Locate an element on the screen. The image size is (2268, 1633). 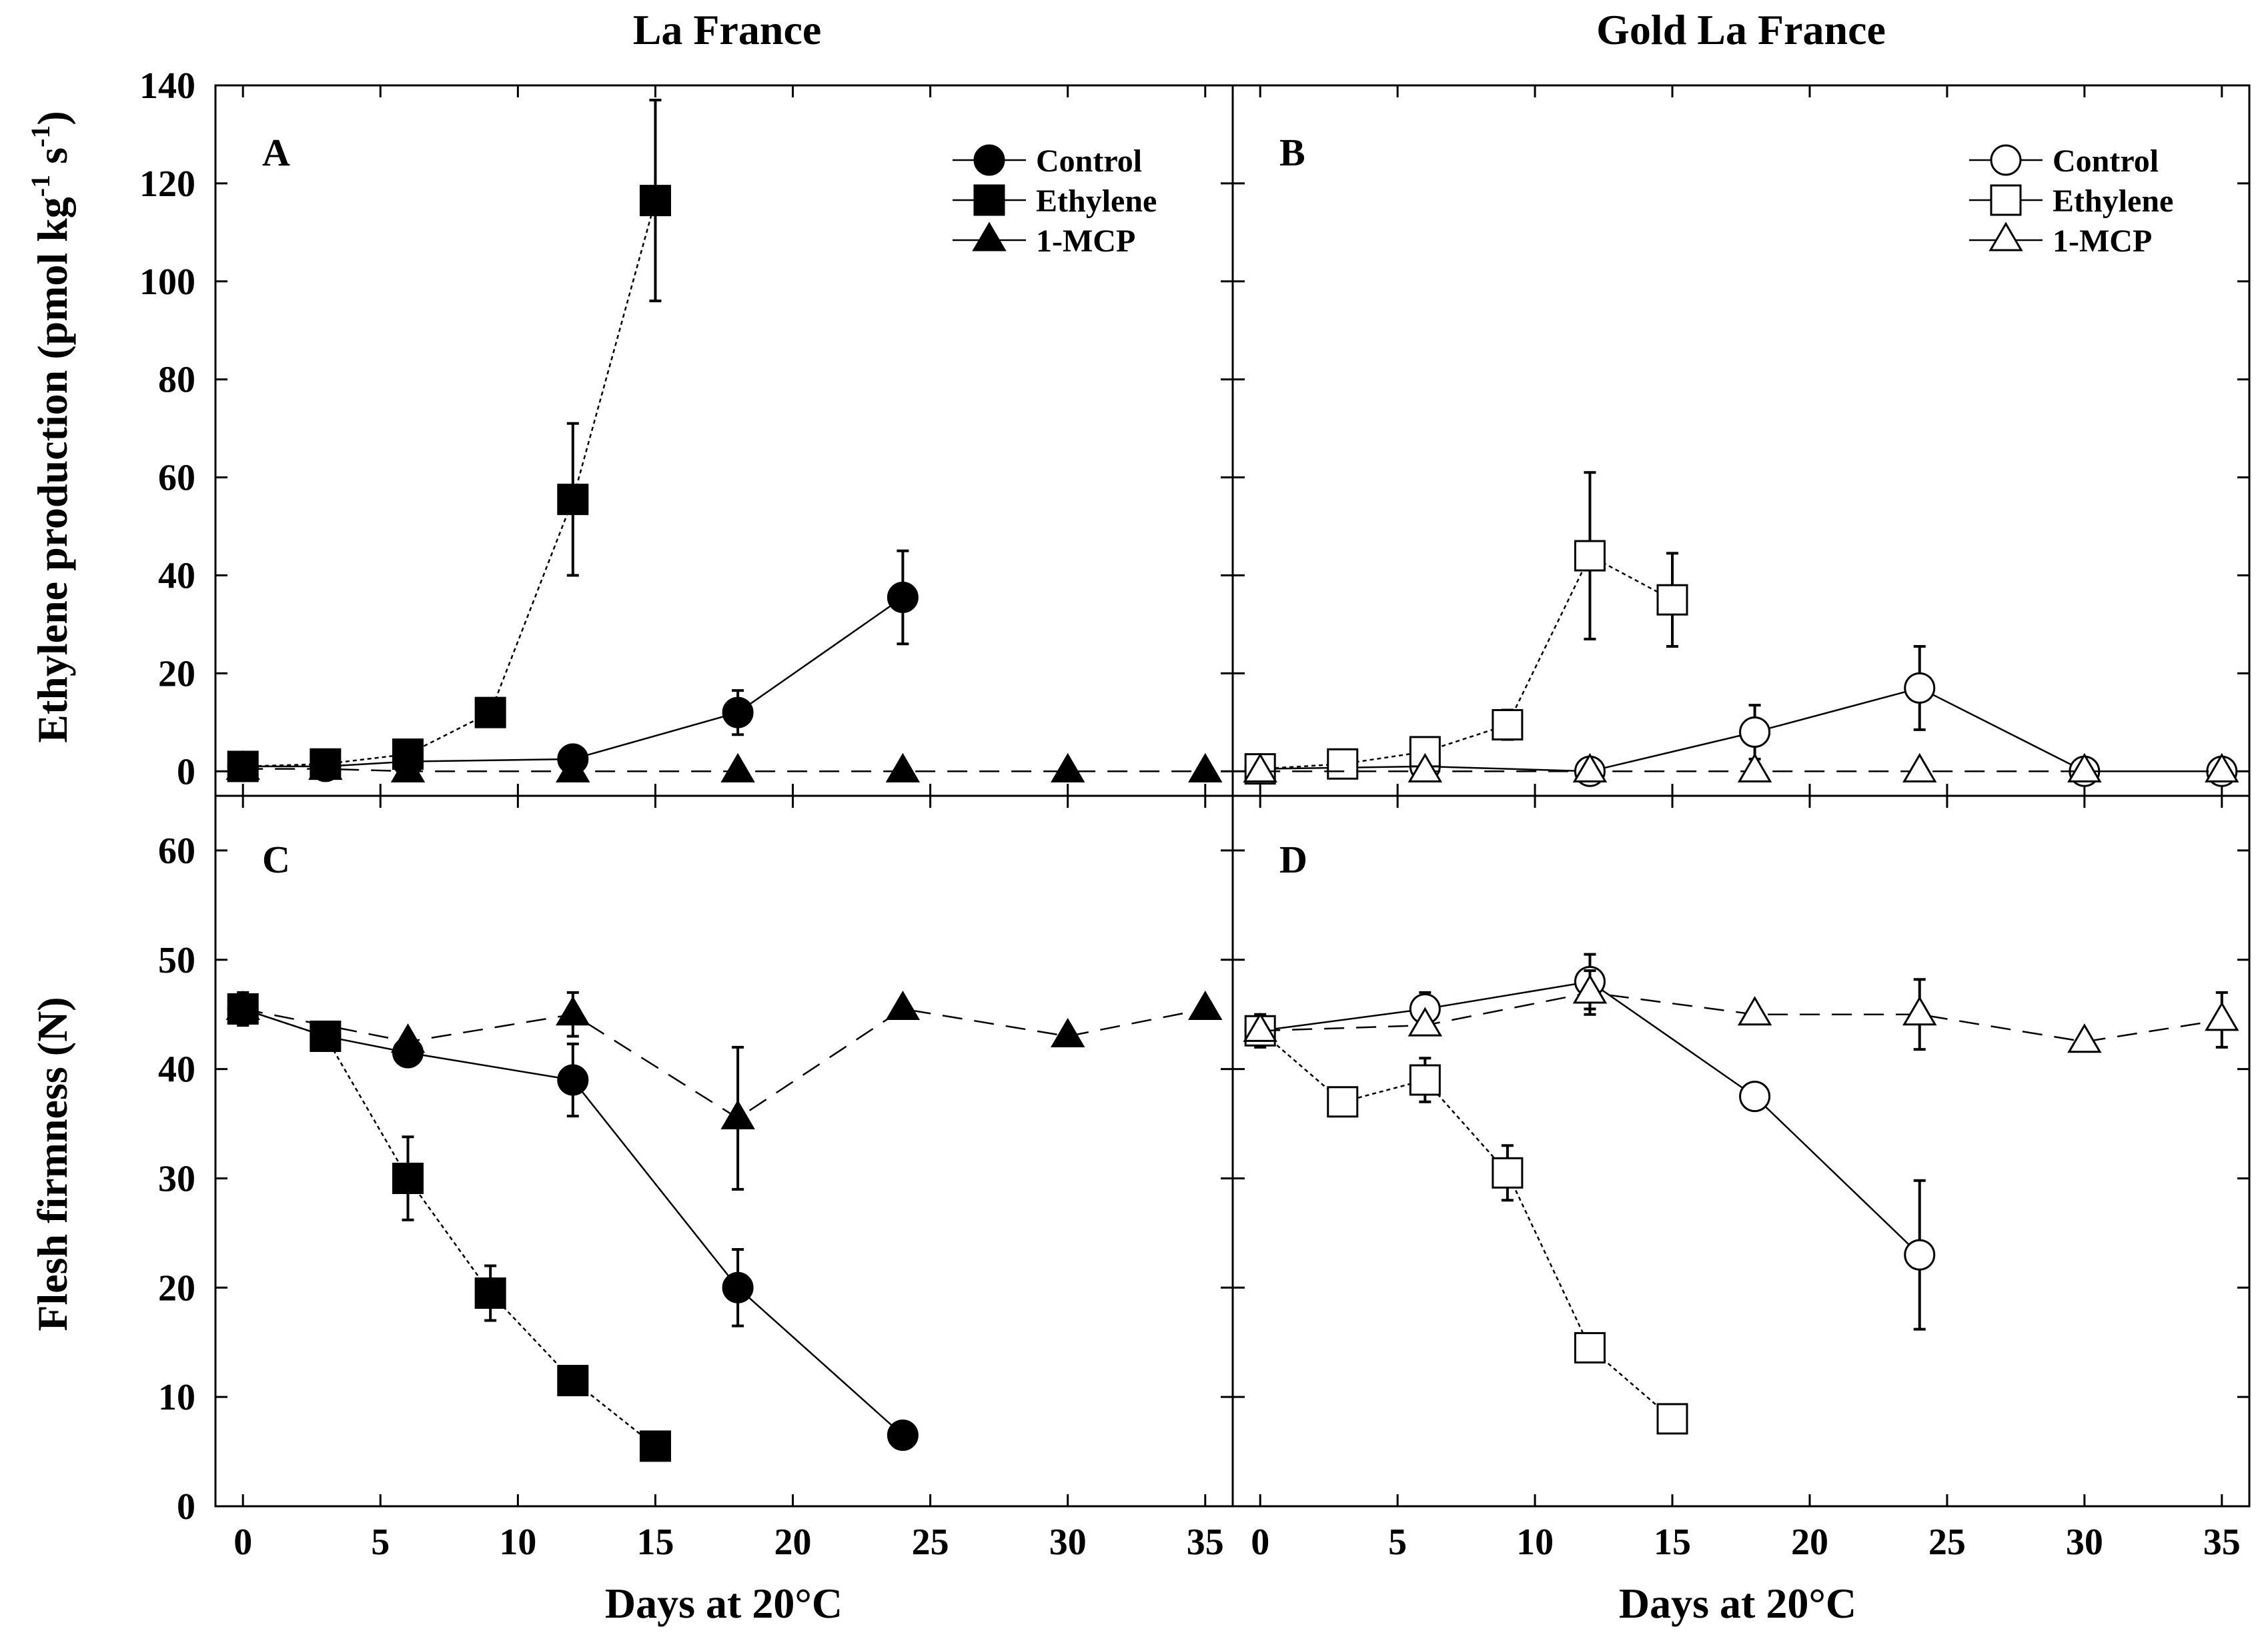
column-title-gold-la-france: Gold La France is located at coordinates (1741, 29).